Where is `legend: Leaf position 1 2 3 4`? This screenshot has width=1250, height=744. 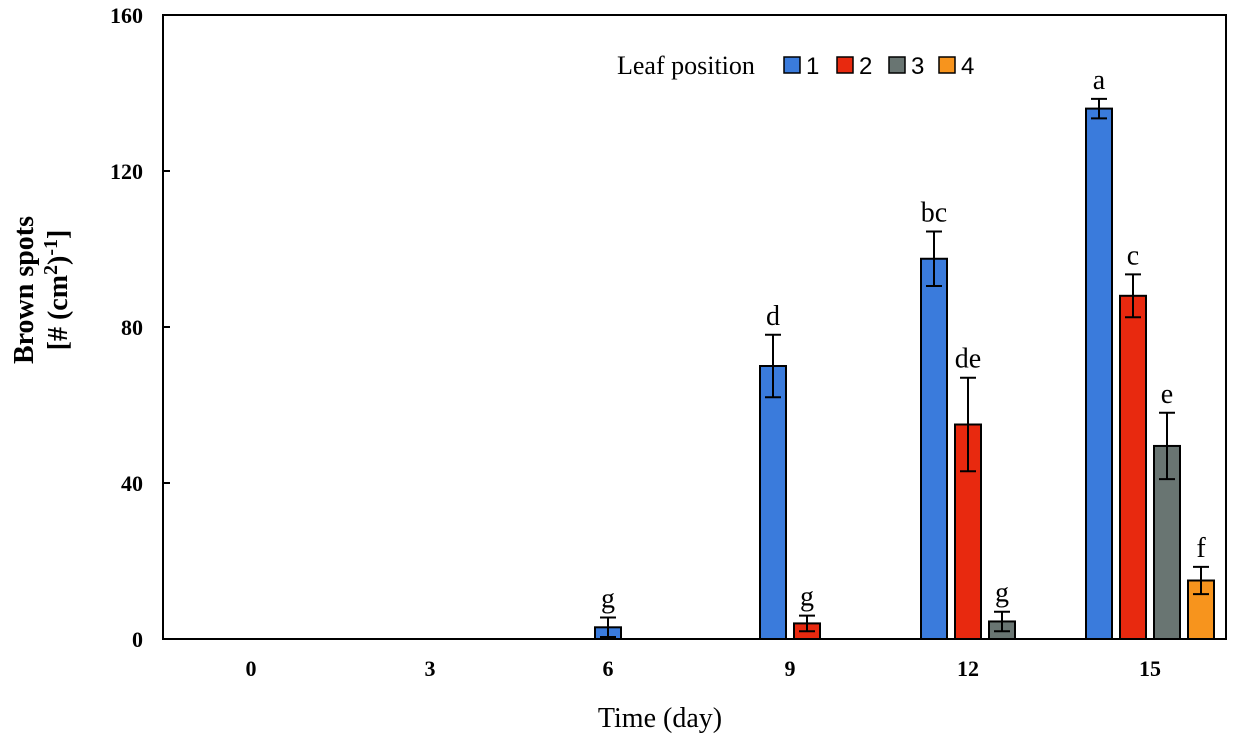
legend: Leaf position 1 2 3 4 is located at coordinates (795, 65).